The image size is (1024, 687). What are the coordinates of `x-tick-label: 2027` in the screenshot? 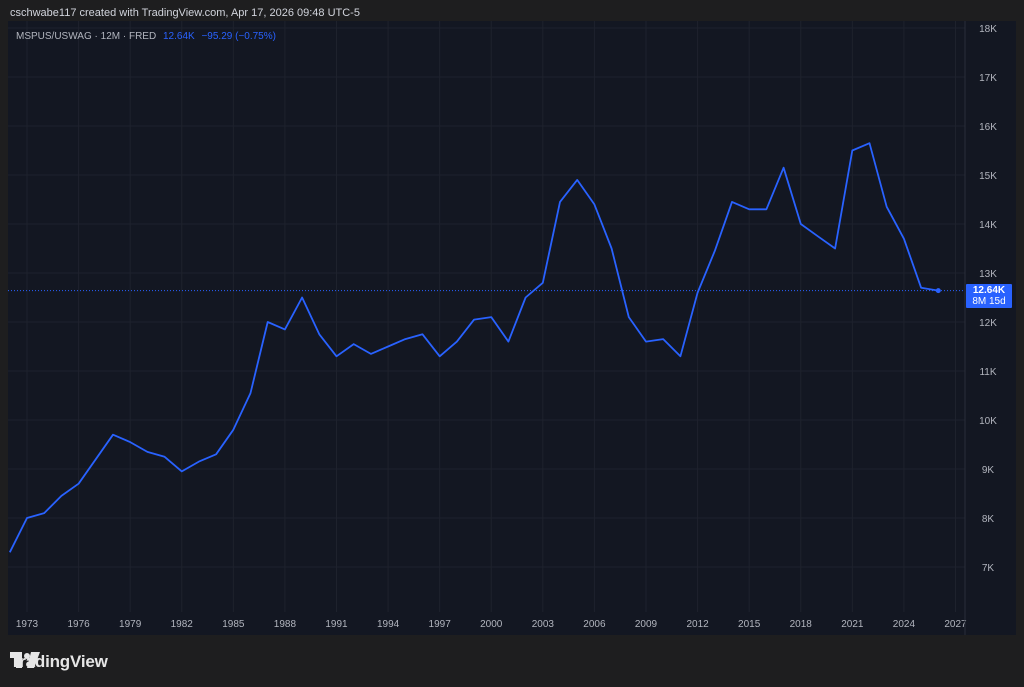 It's located at (955, 624).